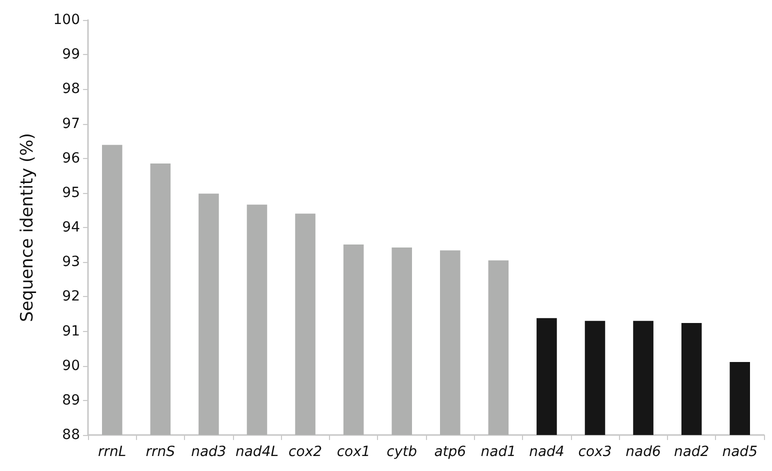 The image size is (772, 471). What do you see at coordinates (740, 452) in the screenshot?
I see `x-tick-label: nad5` at bounding box center [740, 452].